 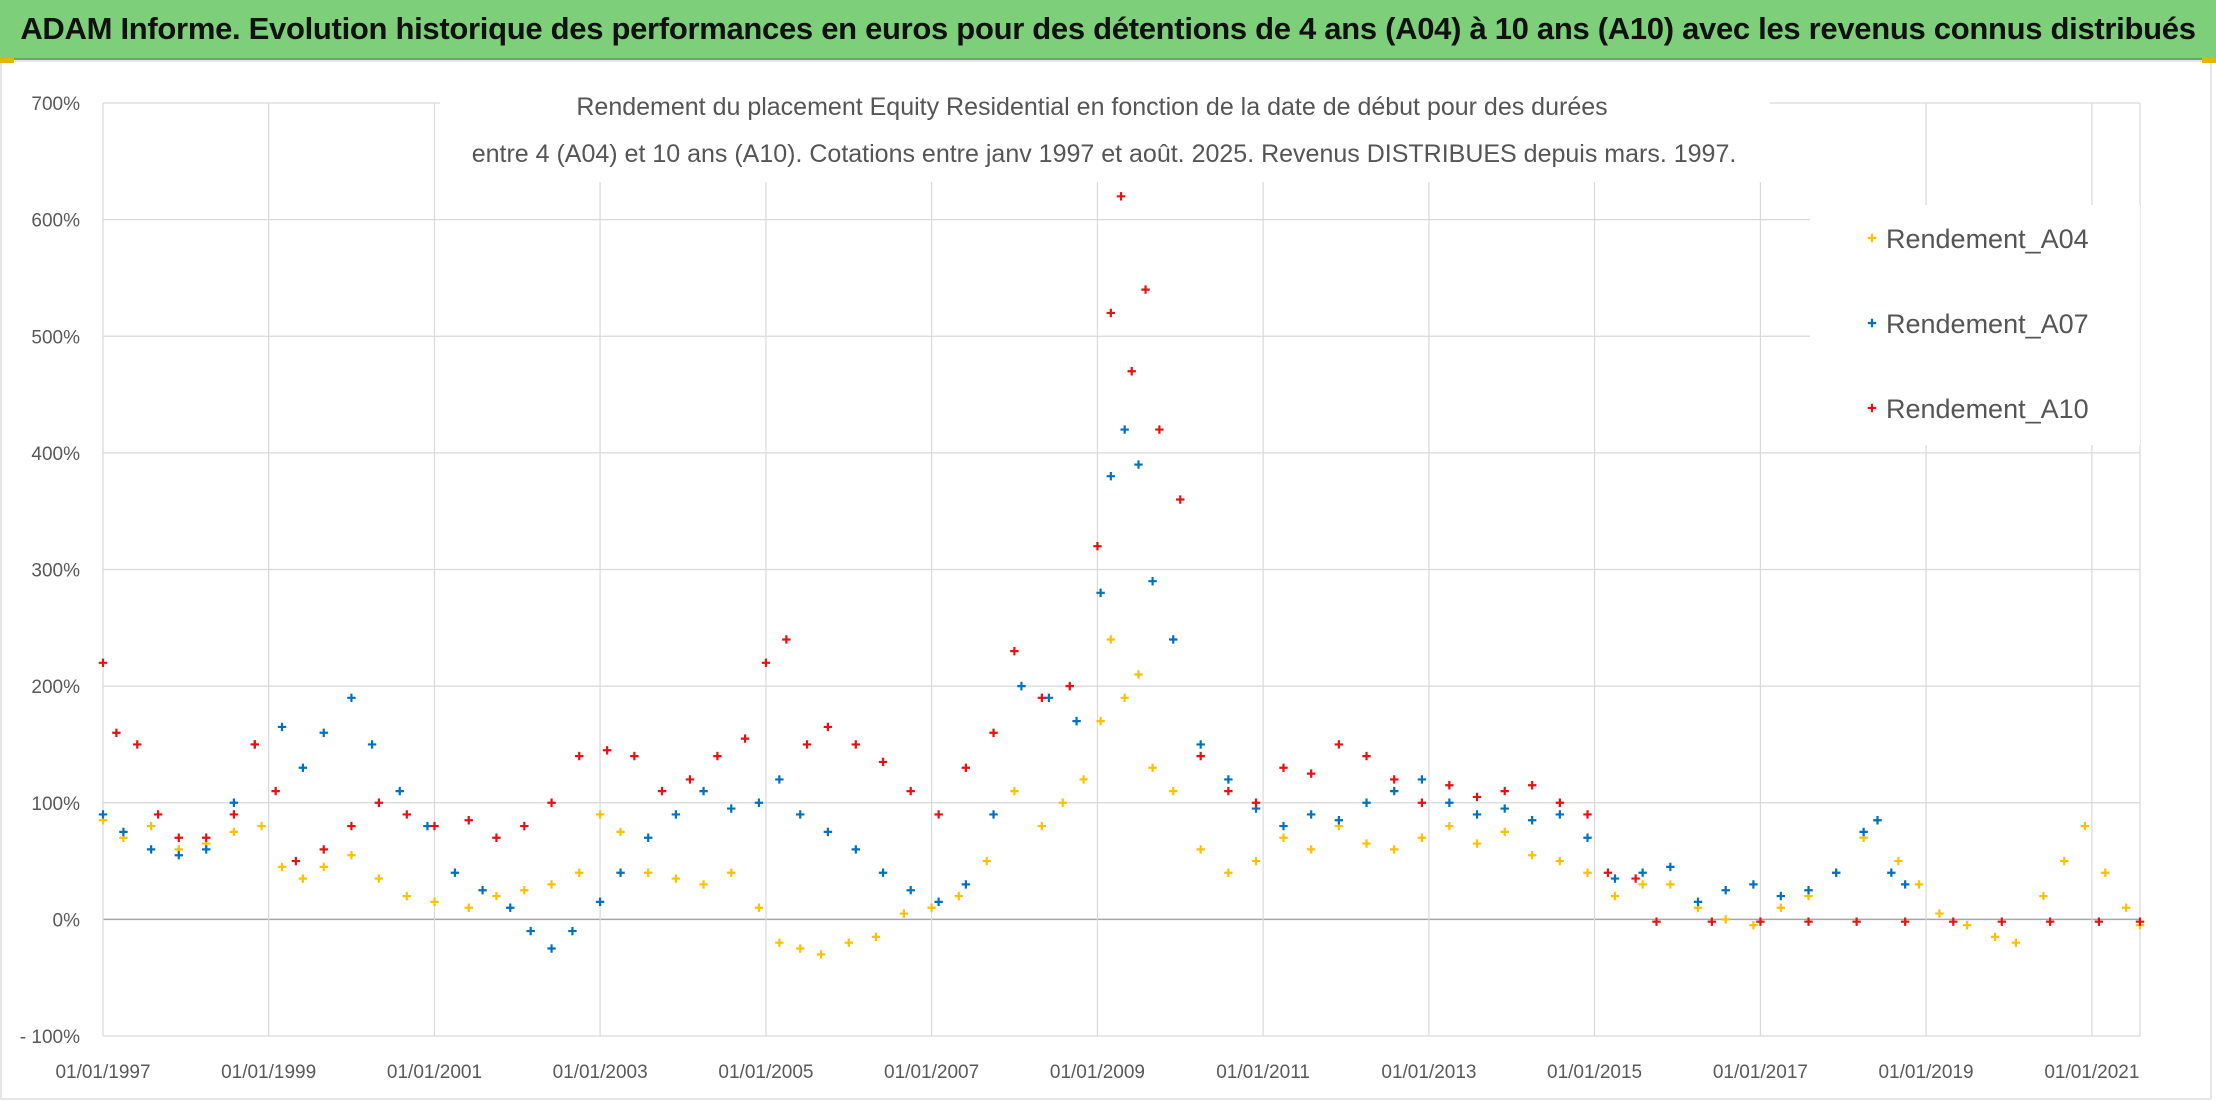 What do you see at coordinates (1105, 134) in the screenshot?
I see `chart-title-background` at bounding box center [1105, 134].